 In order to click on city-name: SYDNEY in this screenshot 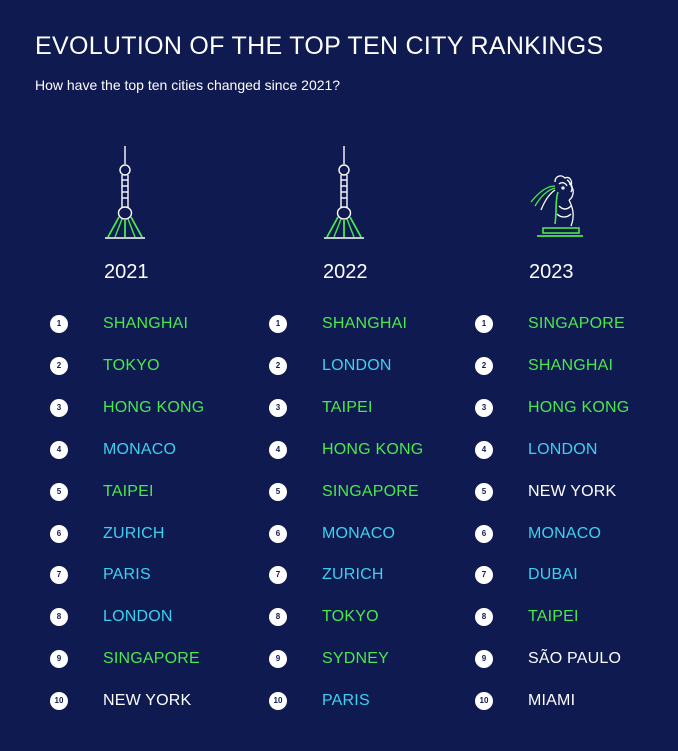, I will do `click(355, 659)`.